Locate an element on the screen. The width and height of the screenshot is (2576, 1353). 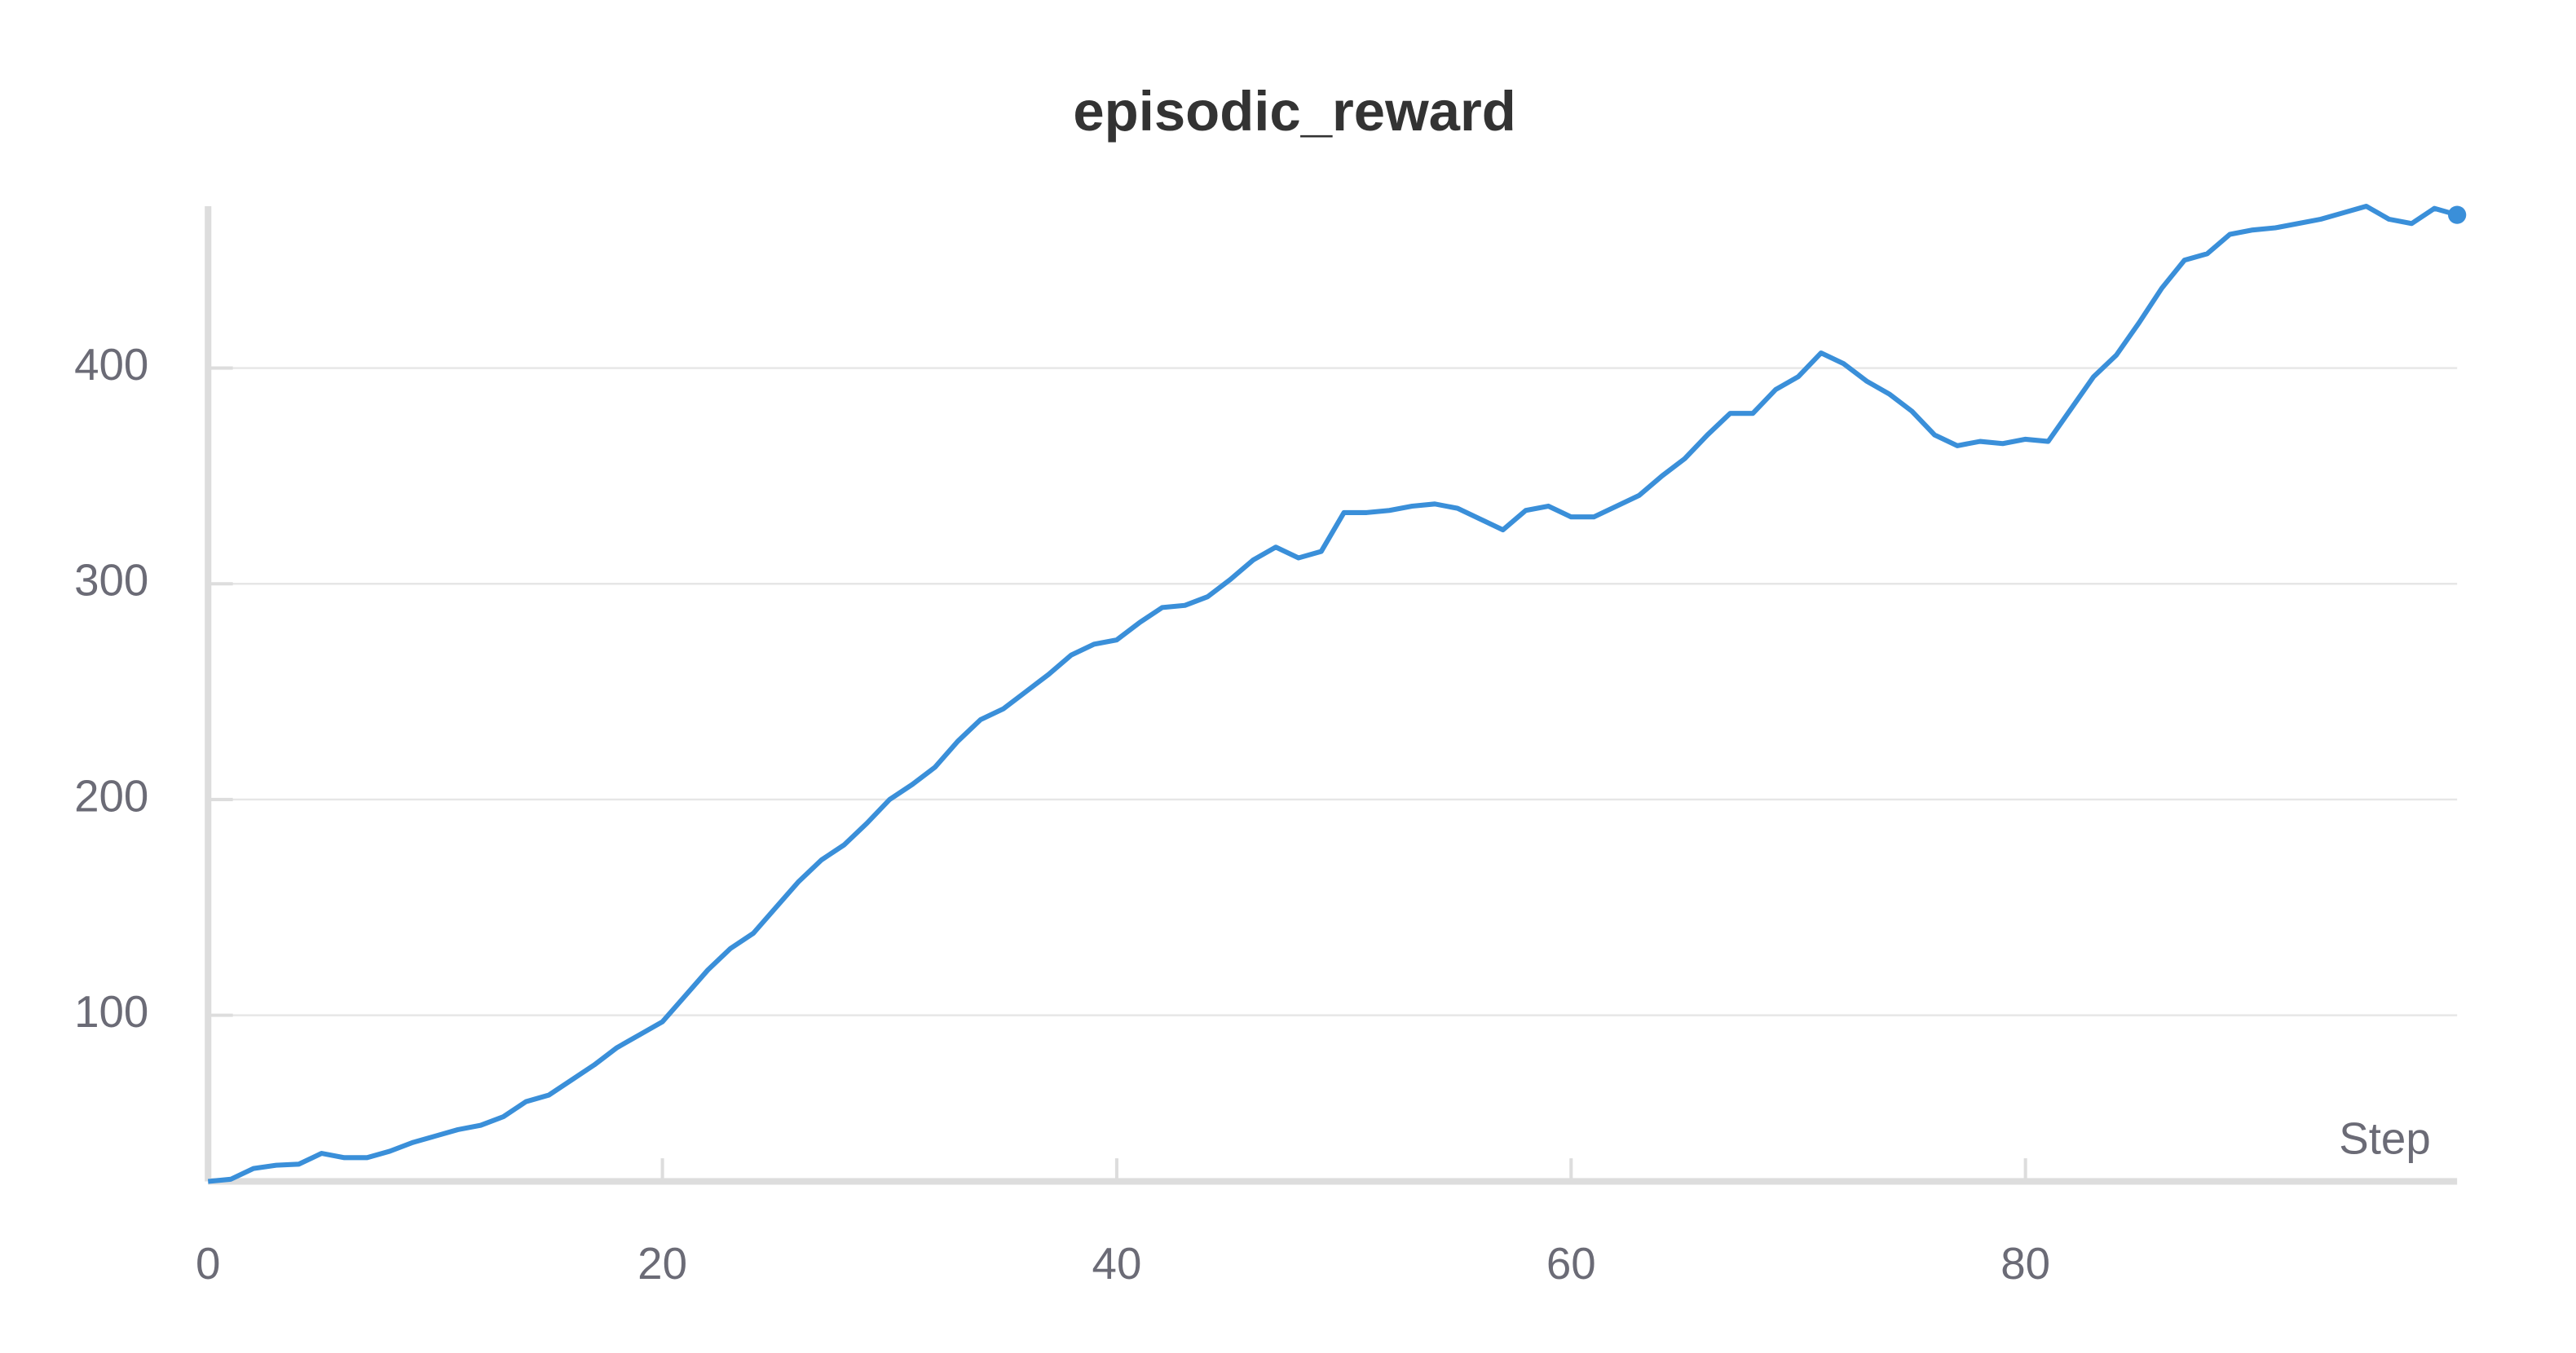
chart-title: episodic_reward is located at coordinates (1294, 111).